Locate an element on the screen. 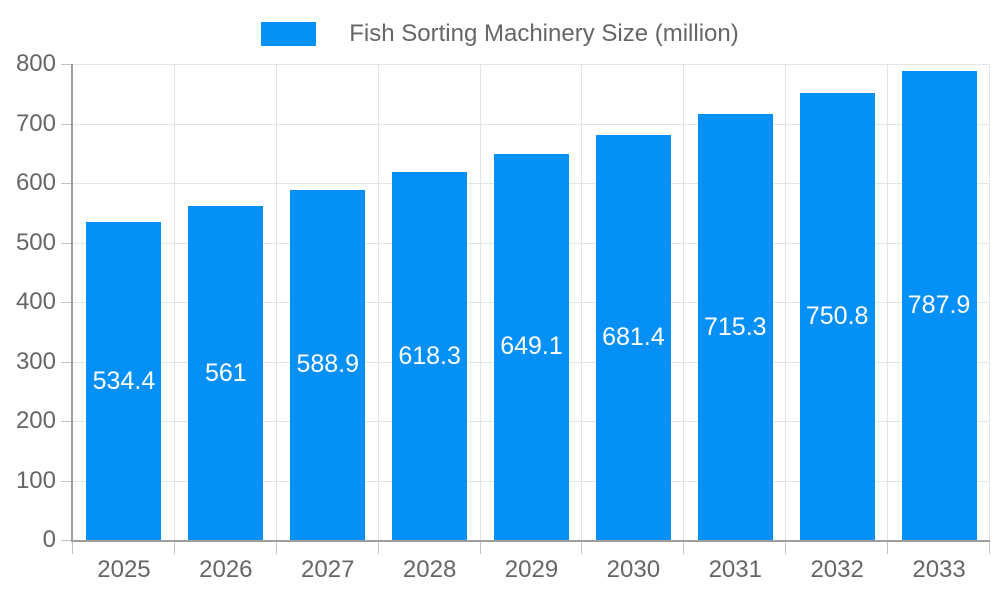 The height and width of the screenshot is (600, 1000). bar-value-label: 681.4 is located at coordinates (633, 336).